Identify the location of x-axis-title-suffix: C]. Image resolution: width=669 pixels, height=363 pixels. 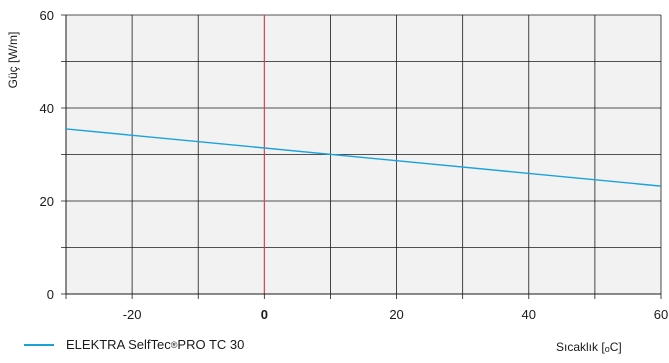
(615, 347).